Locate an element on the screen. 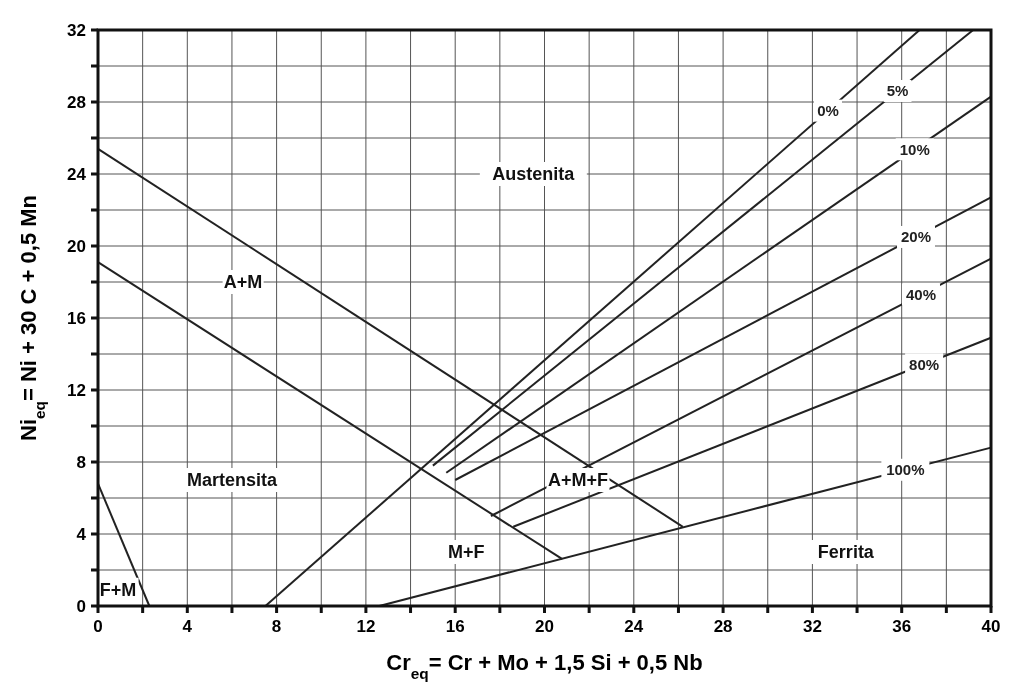 This screenshot has width=1025, height=699. y-tick-label: 12 is located at coordinates (76, 390).